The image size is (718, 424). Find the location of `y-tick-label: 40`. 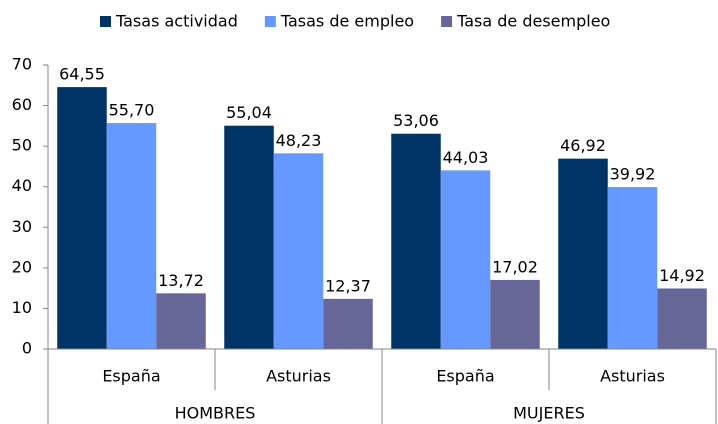

y-tick-label: 40 is located at coordinates (22, 185).